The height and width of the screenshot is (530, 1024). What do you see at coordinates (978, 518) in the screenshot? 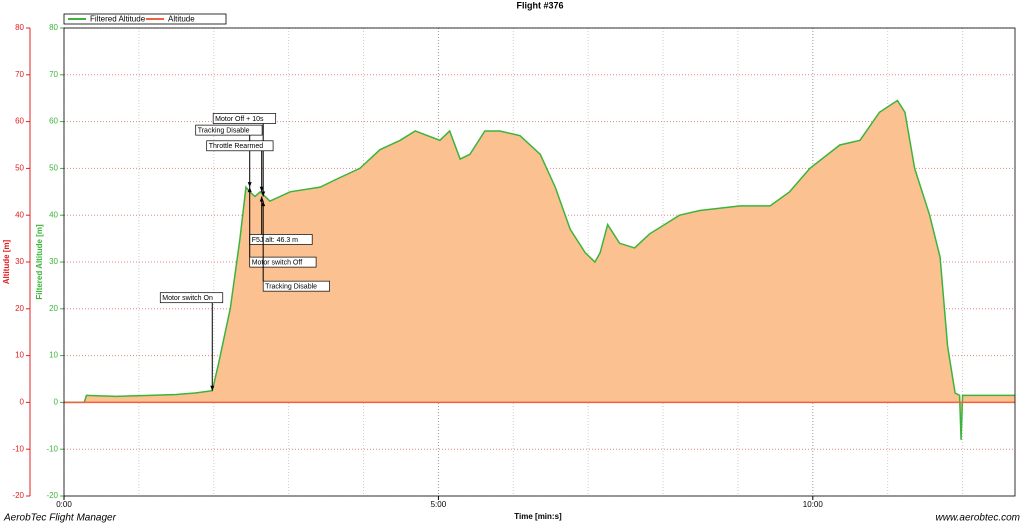
I see `footer-right: www.aerobtec.com` at bounding box center [978, 518].